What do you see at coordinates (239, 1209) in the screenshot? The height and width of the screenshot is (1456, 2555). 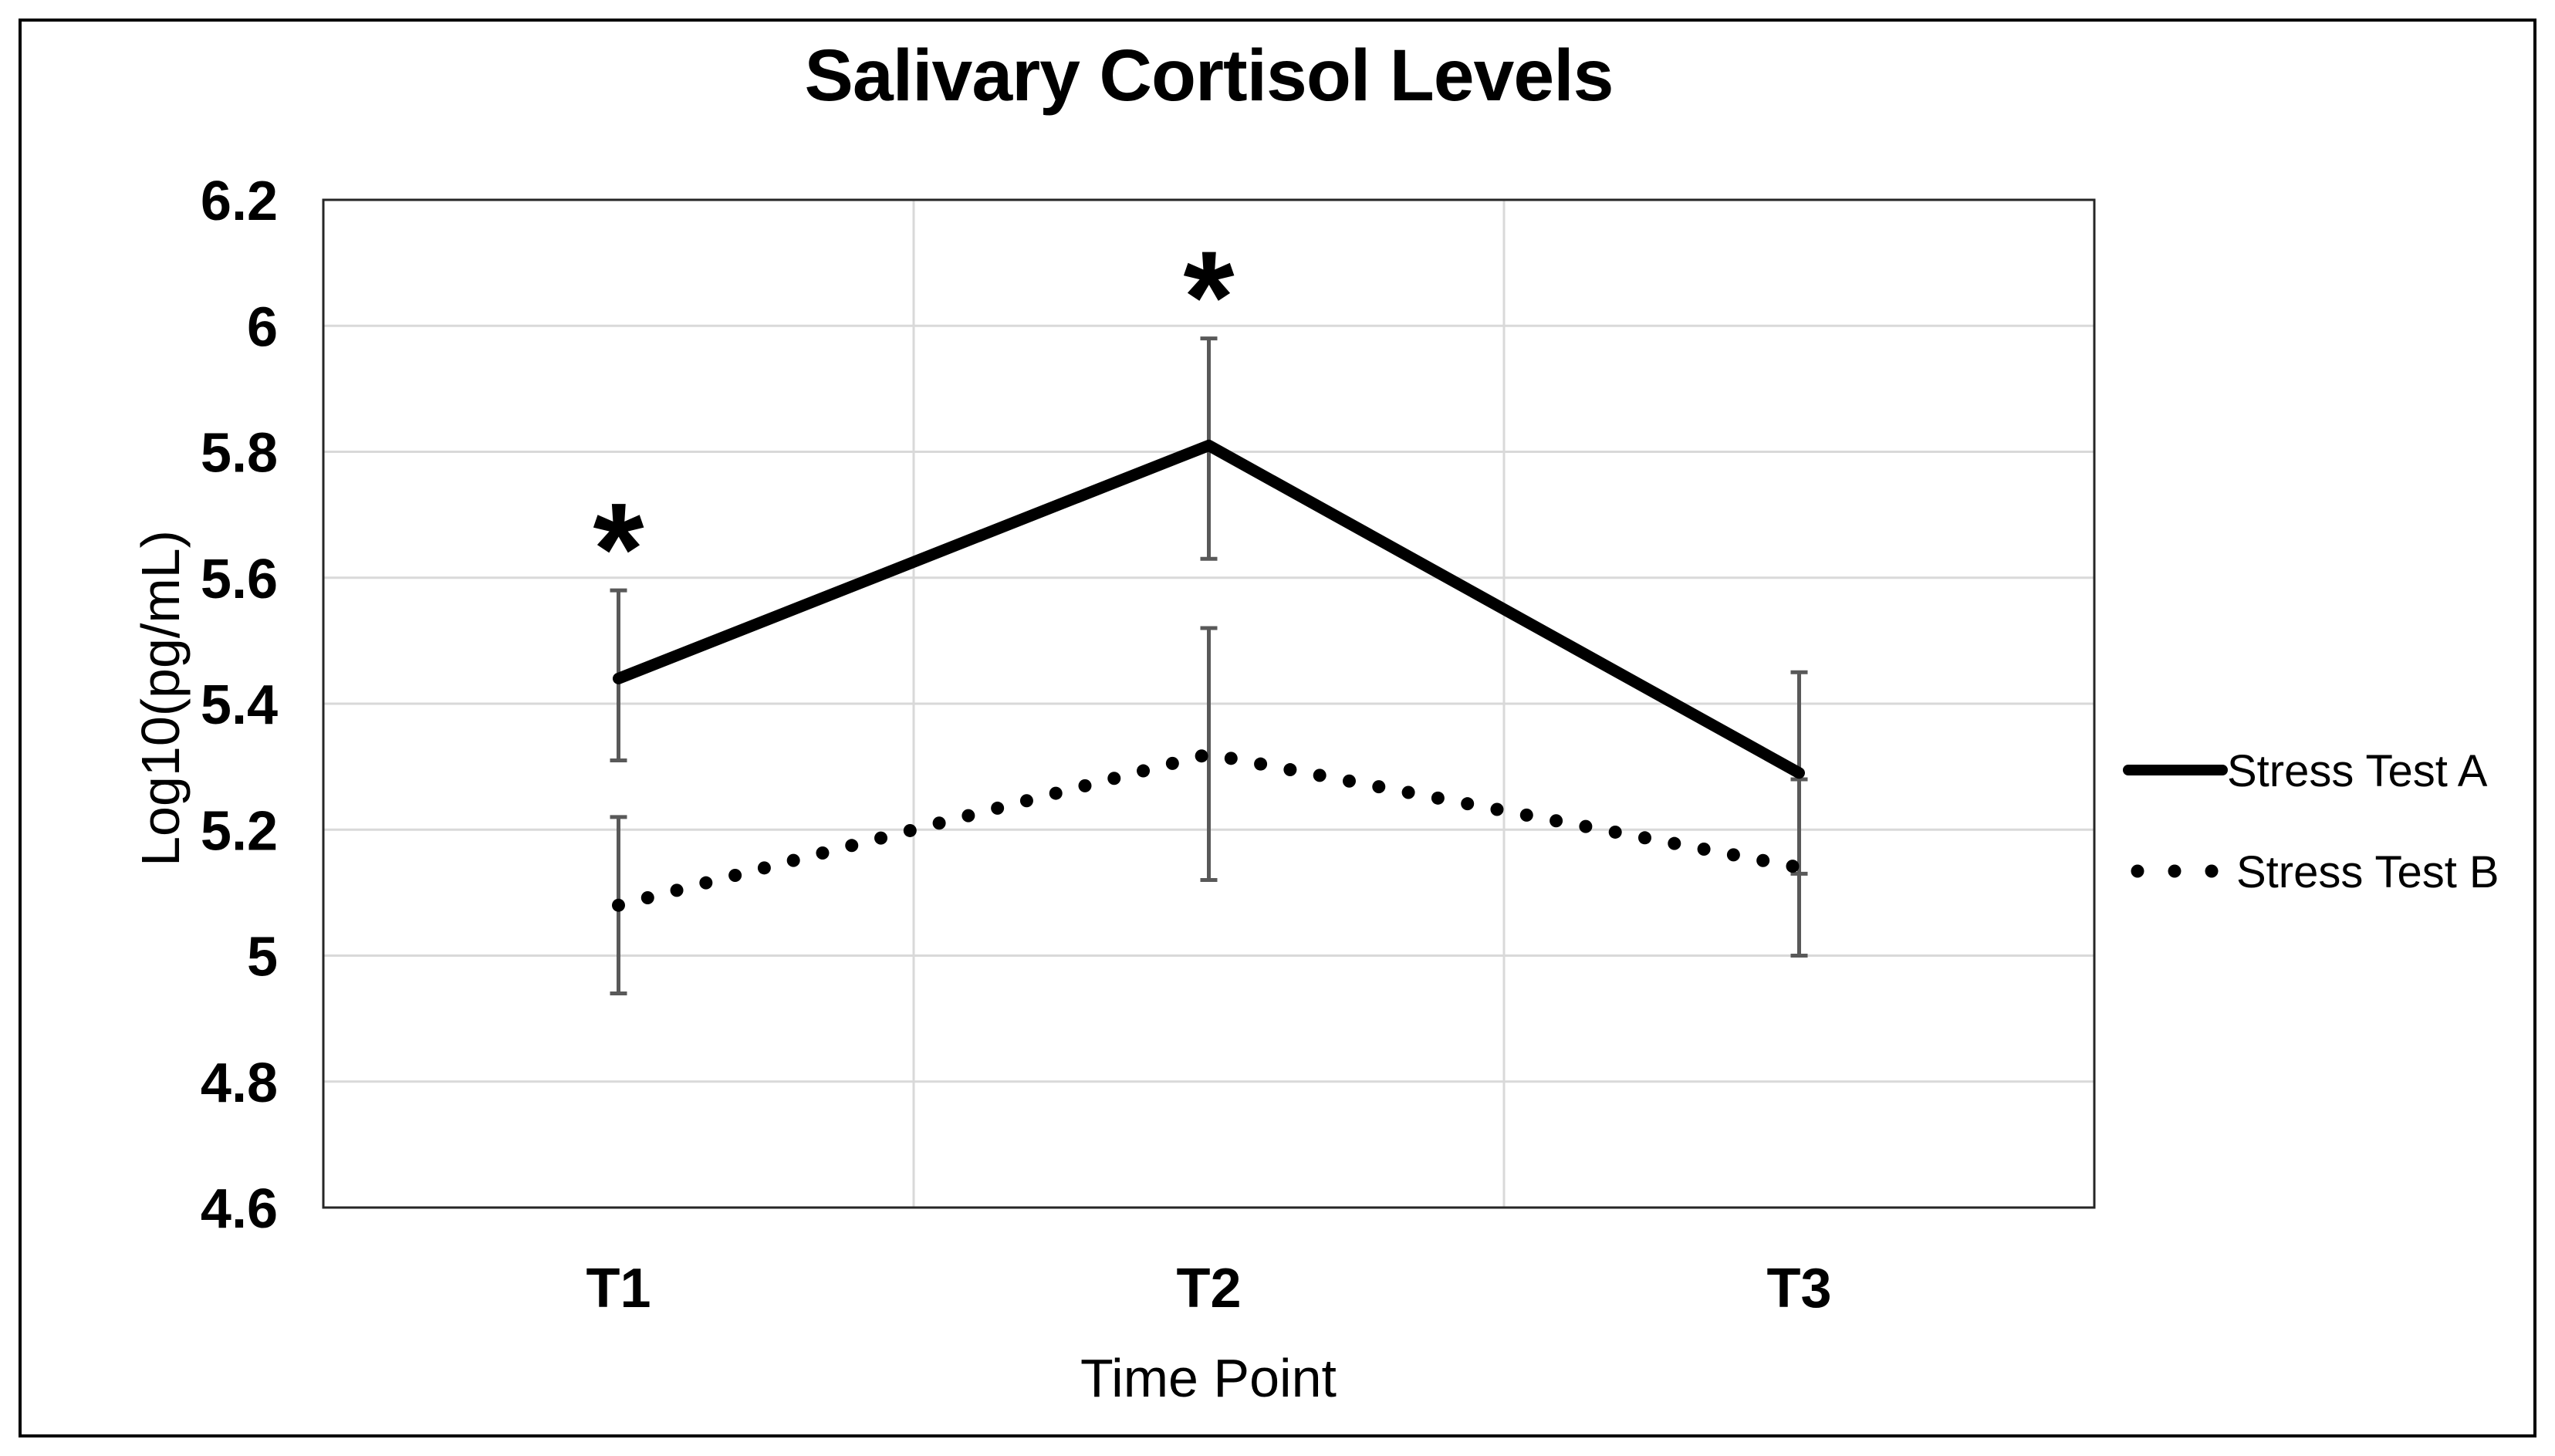 I see `y-tick-label-4-6: 4.6` at bounding box center [239, 1209].